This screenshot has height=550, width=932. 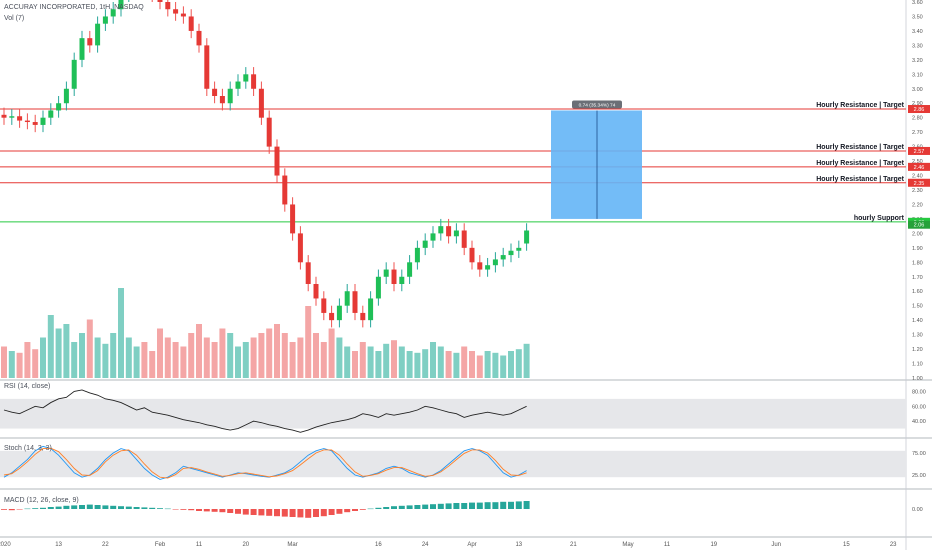 I want to click on projection-label: 0.74 (35.34%) 74, so click(x=597, y=105).